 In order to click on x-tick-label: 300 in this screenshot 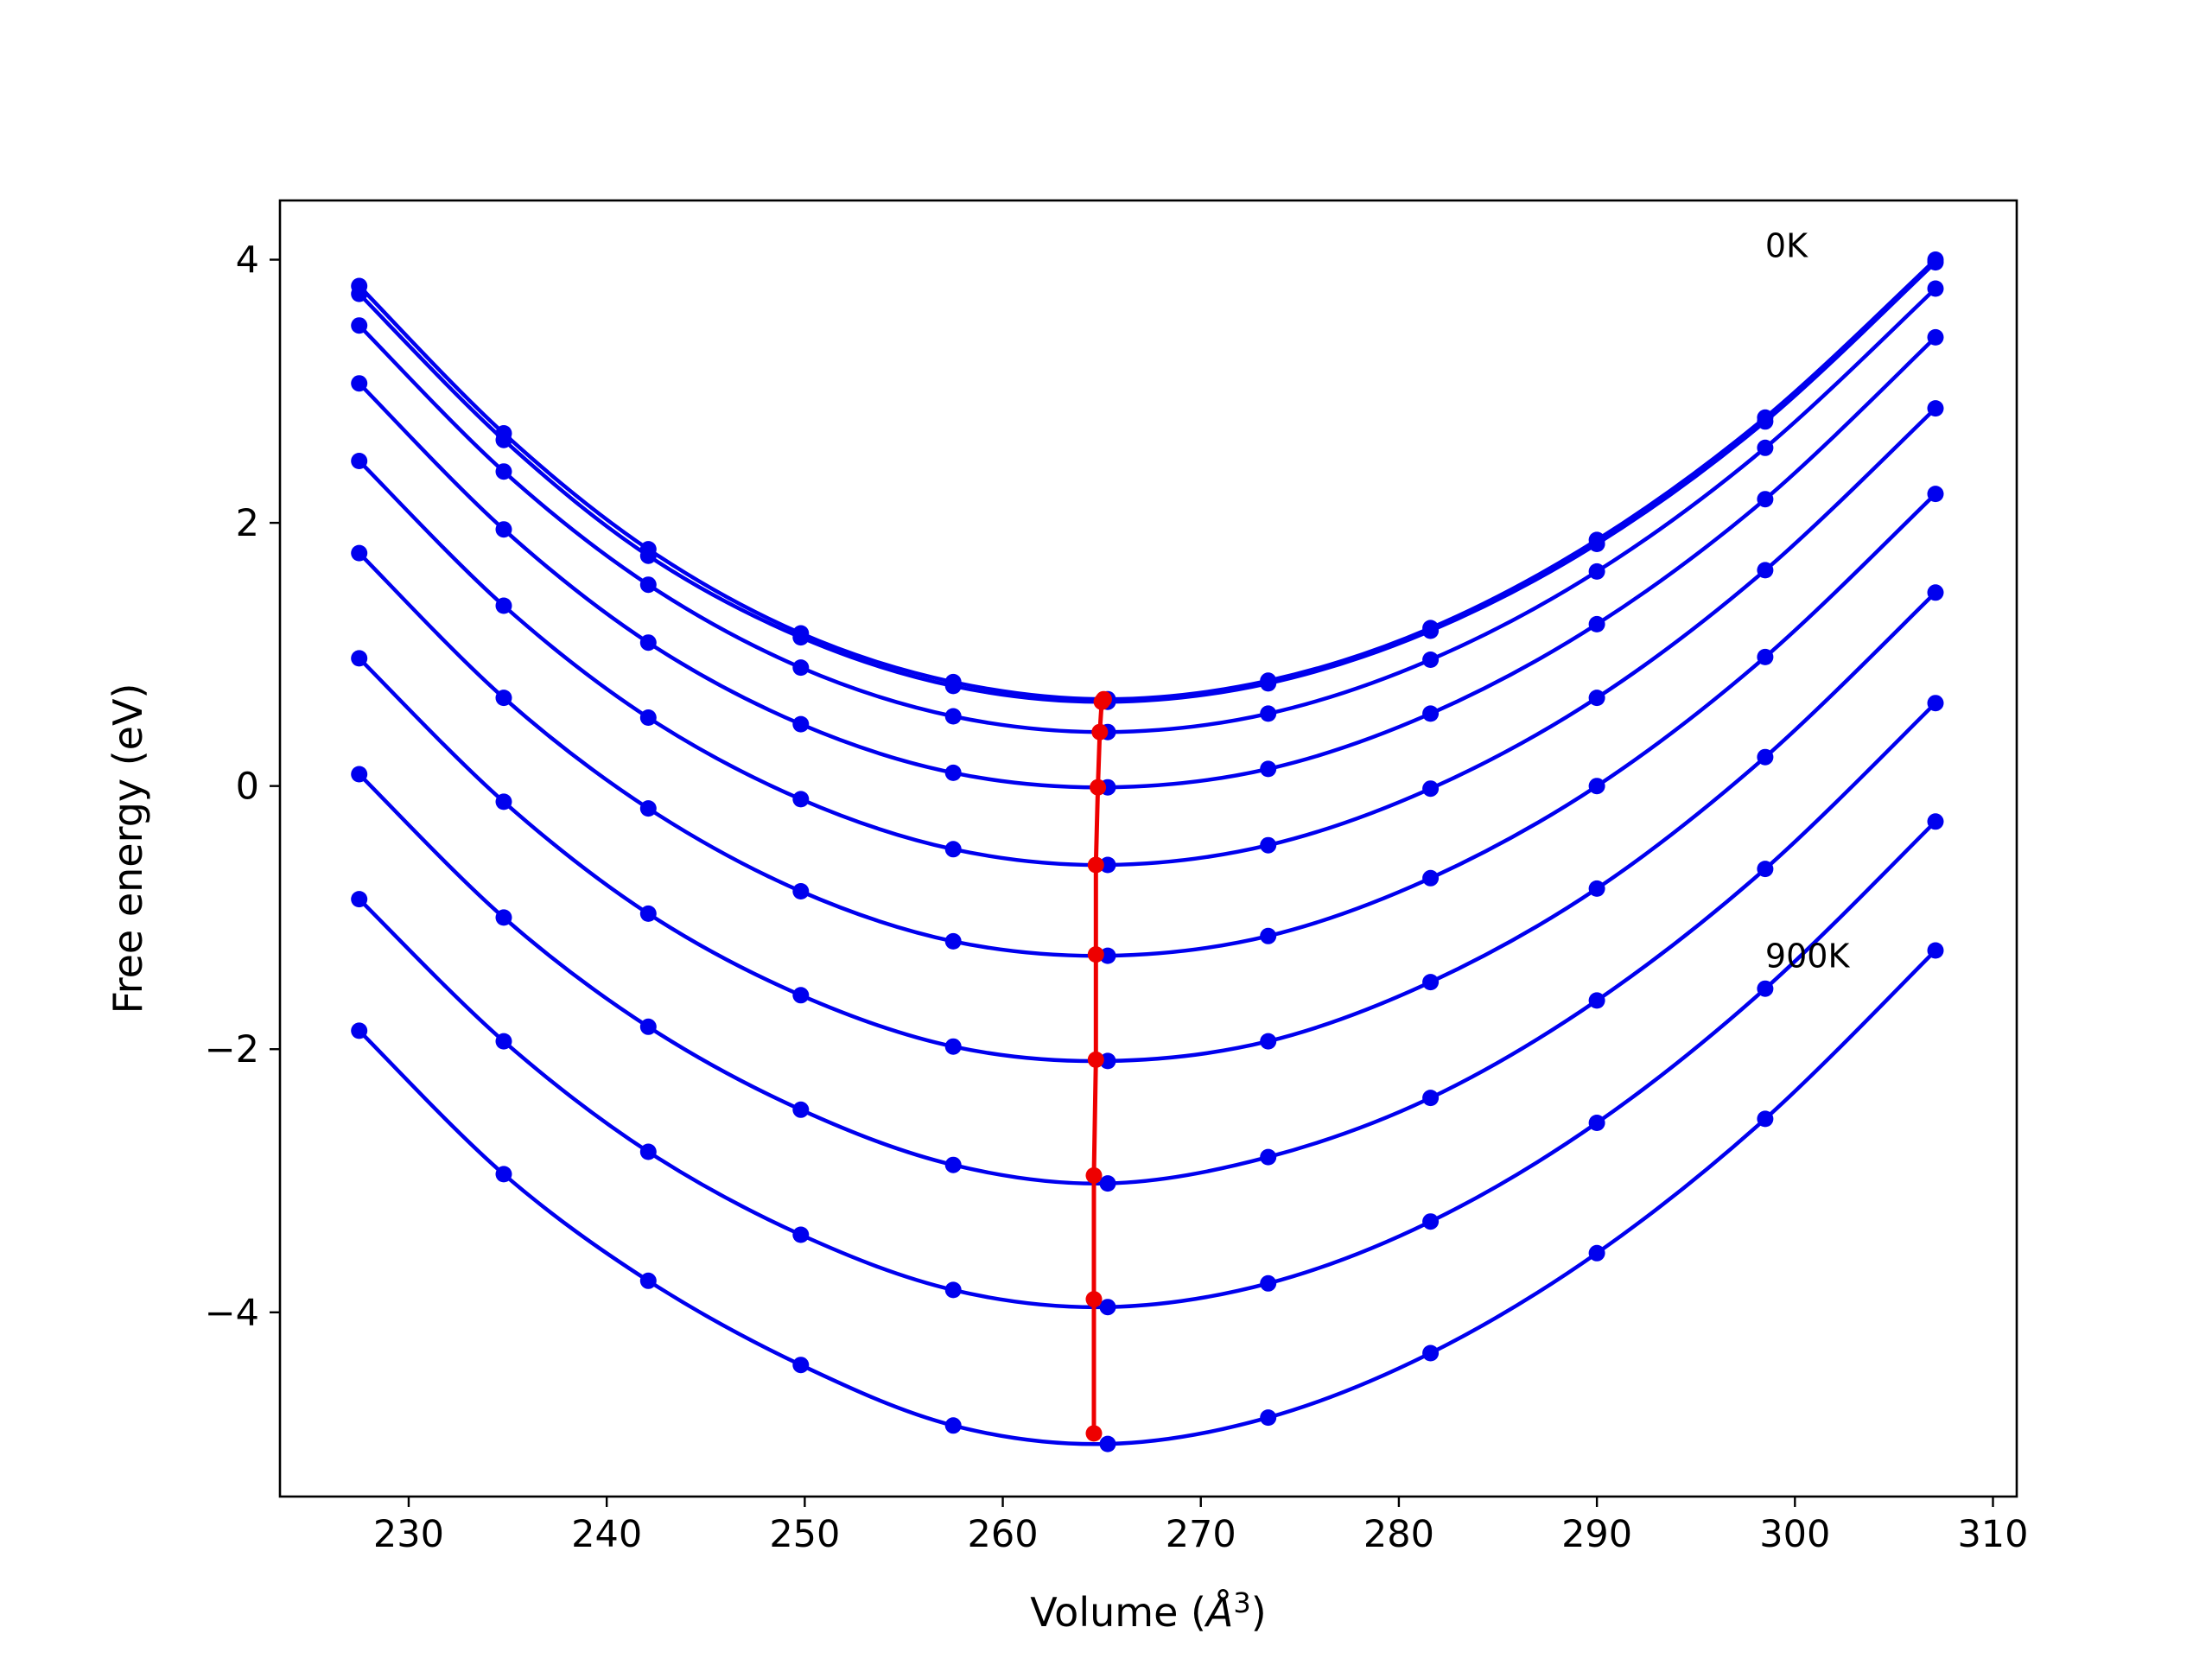, I will do `click(1794, 1534)`.